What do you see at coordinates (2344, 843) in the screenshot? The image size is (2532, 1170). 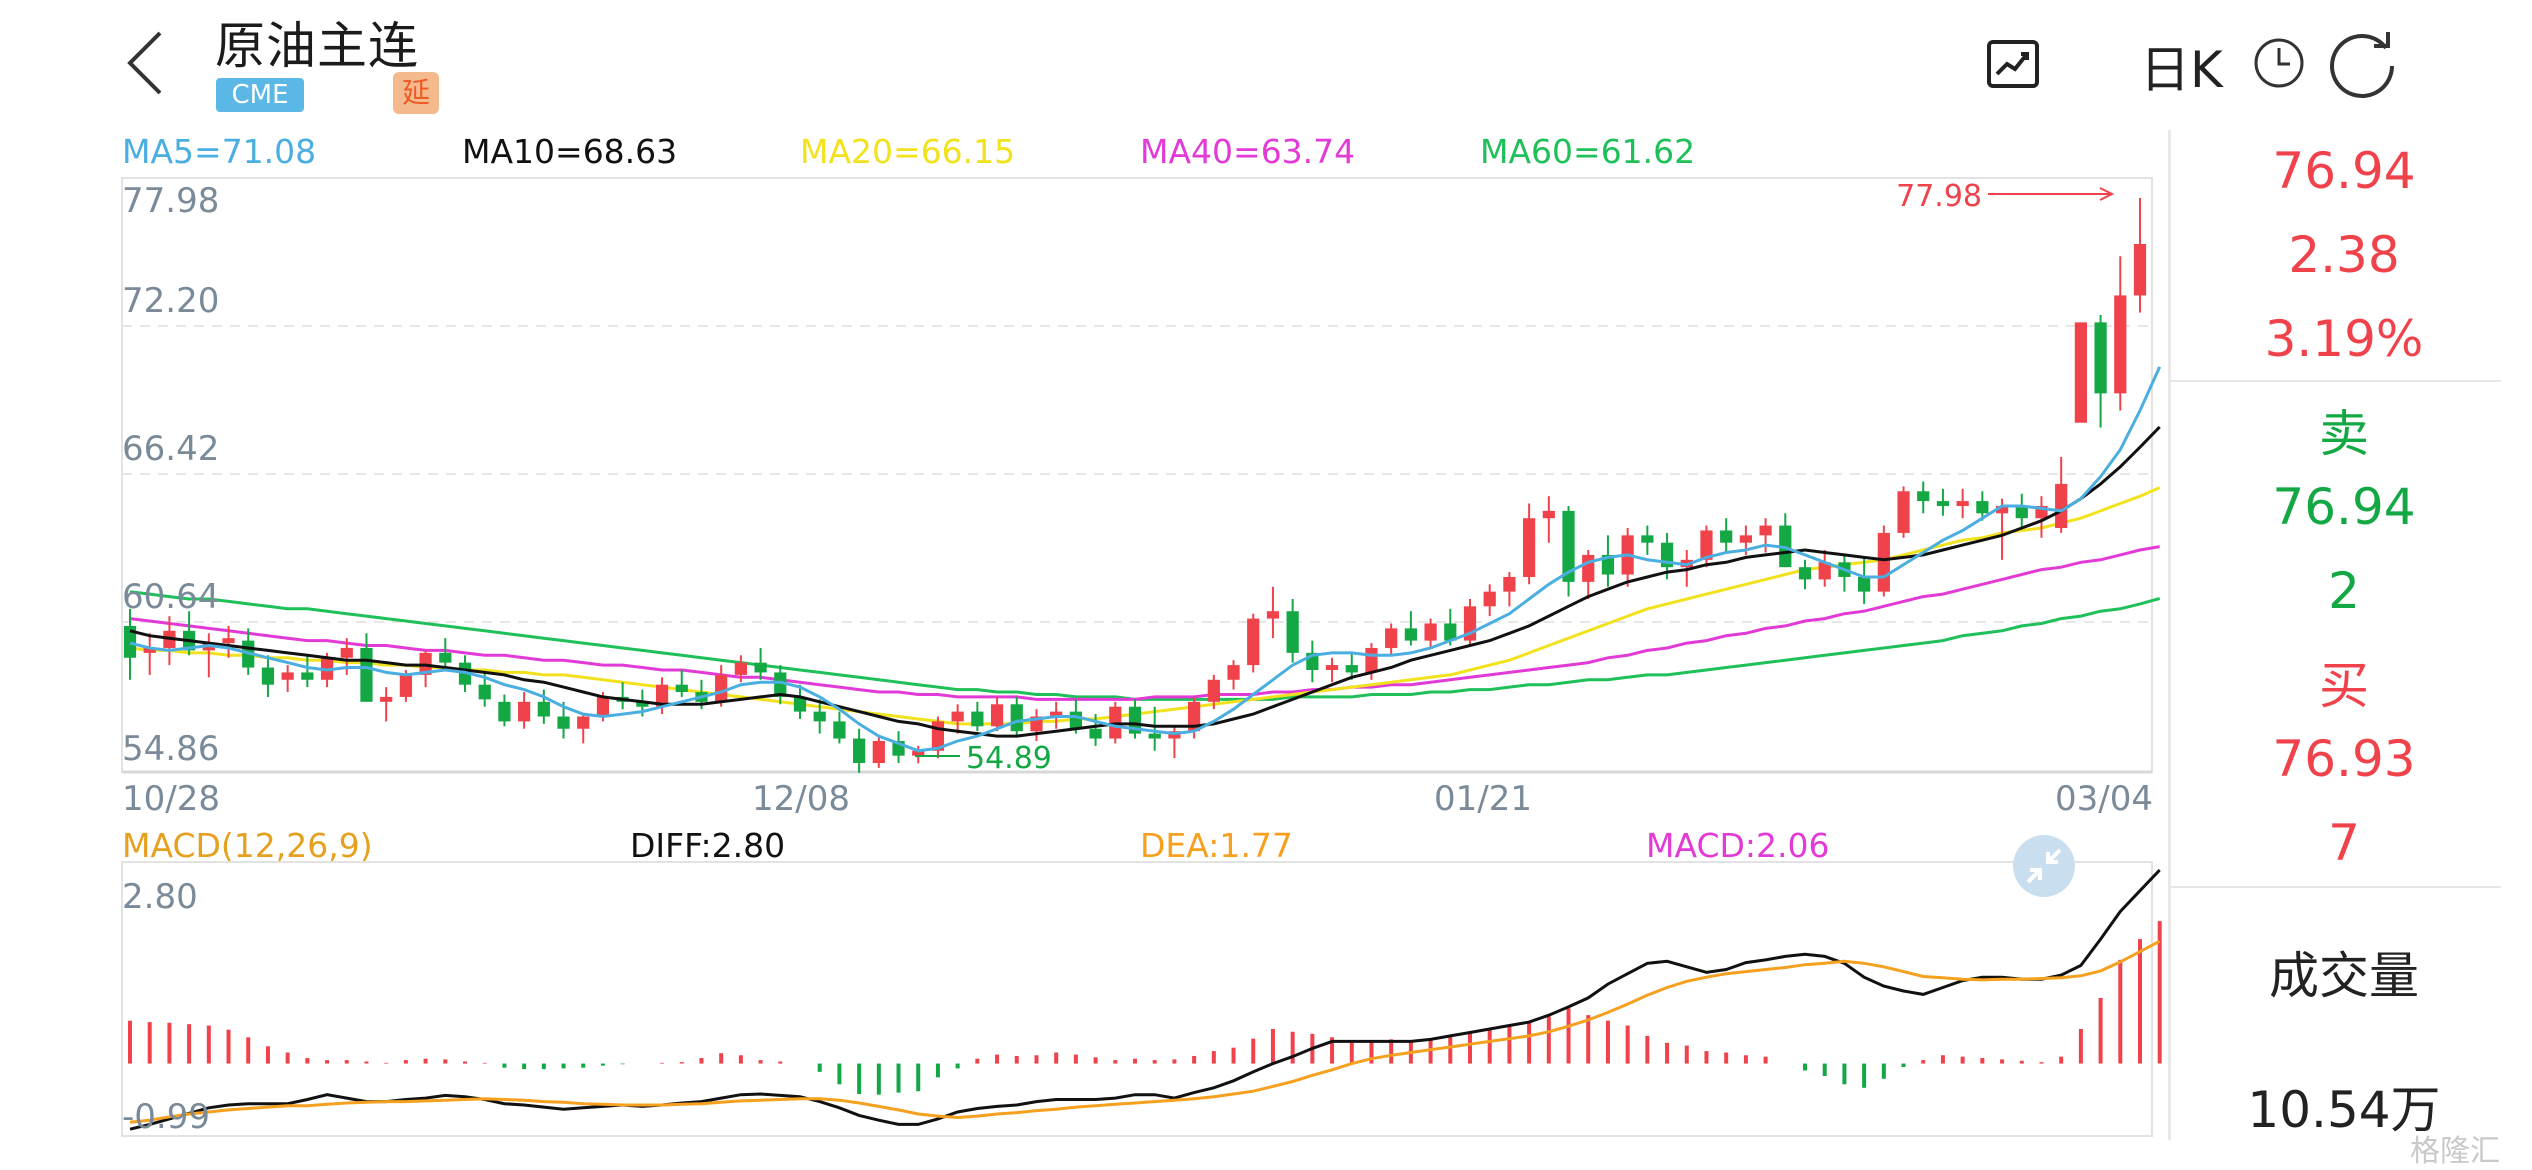 I see `buy-quantity: 7` at bounding box center [2344, 843].